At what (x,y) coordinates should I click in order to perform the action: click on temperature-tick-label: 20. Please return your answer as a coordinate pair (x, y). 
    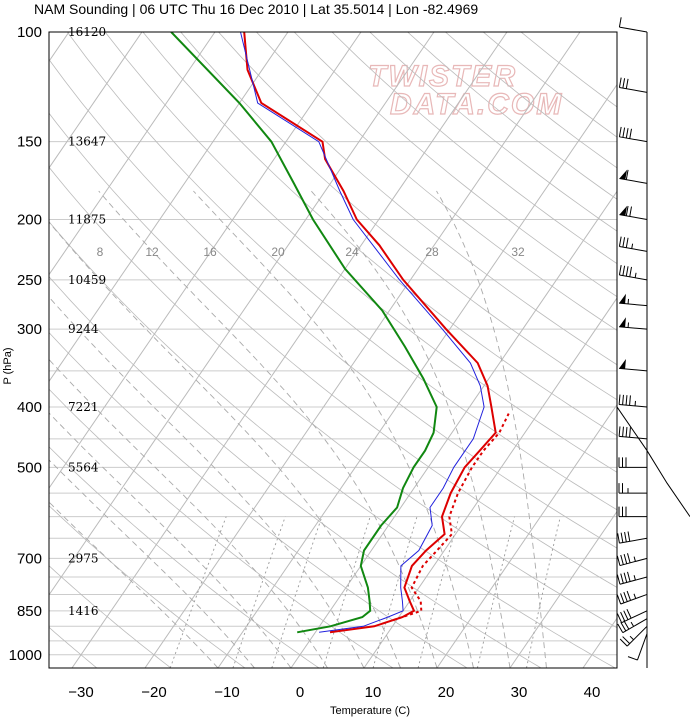
    Looking at the image, I should click on (446, 692).